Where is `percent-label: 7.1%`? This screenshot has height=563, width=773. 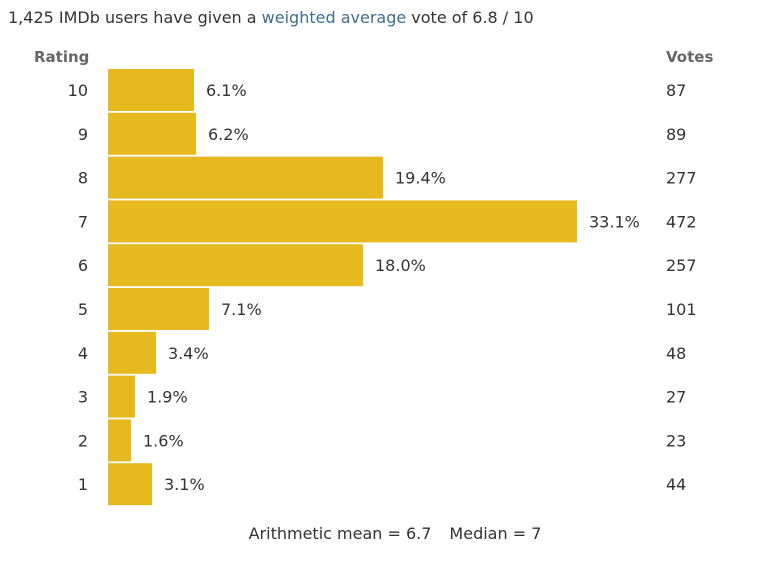
percent-label: 7.1% is located at coordinates (241, 309).